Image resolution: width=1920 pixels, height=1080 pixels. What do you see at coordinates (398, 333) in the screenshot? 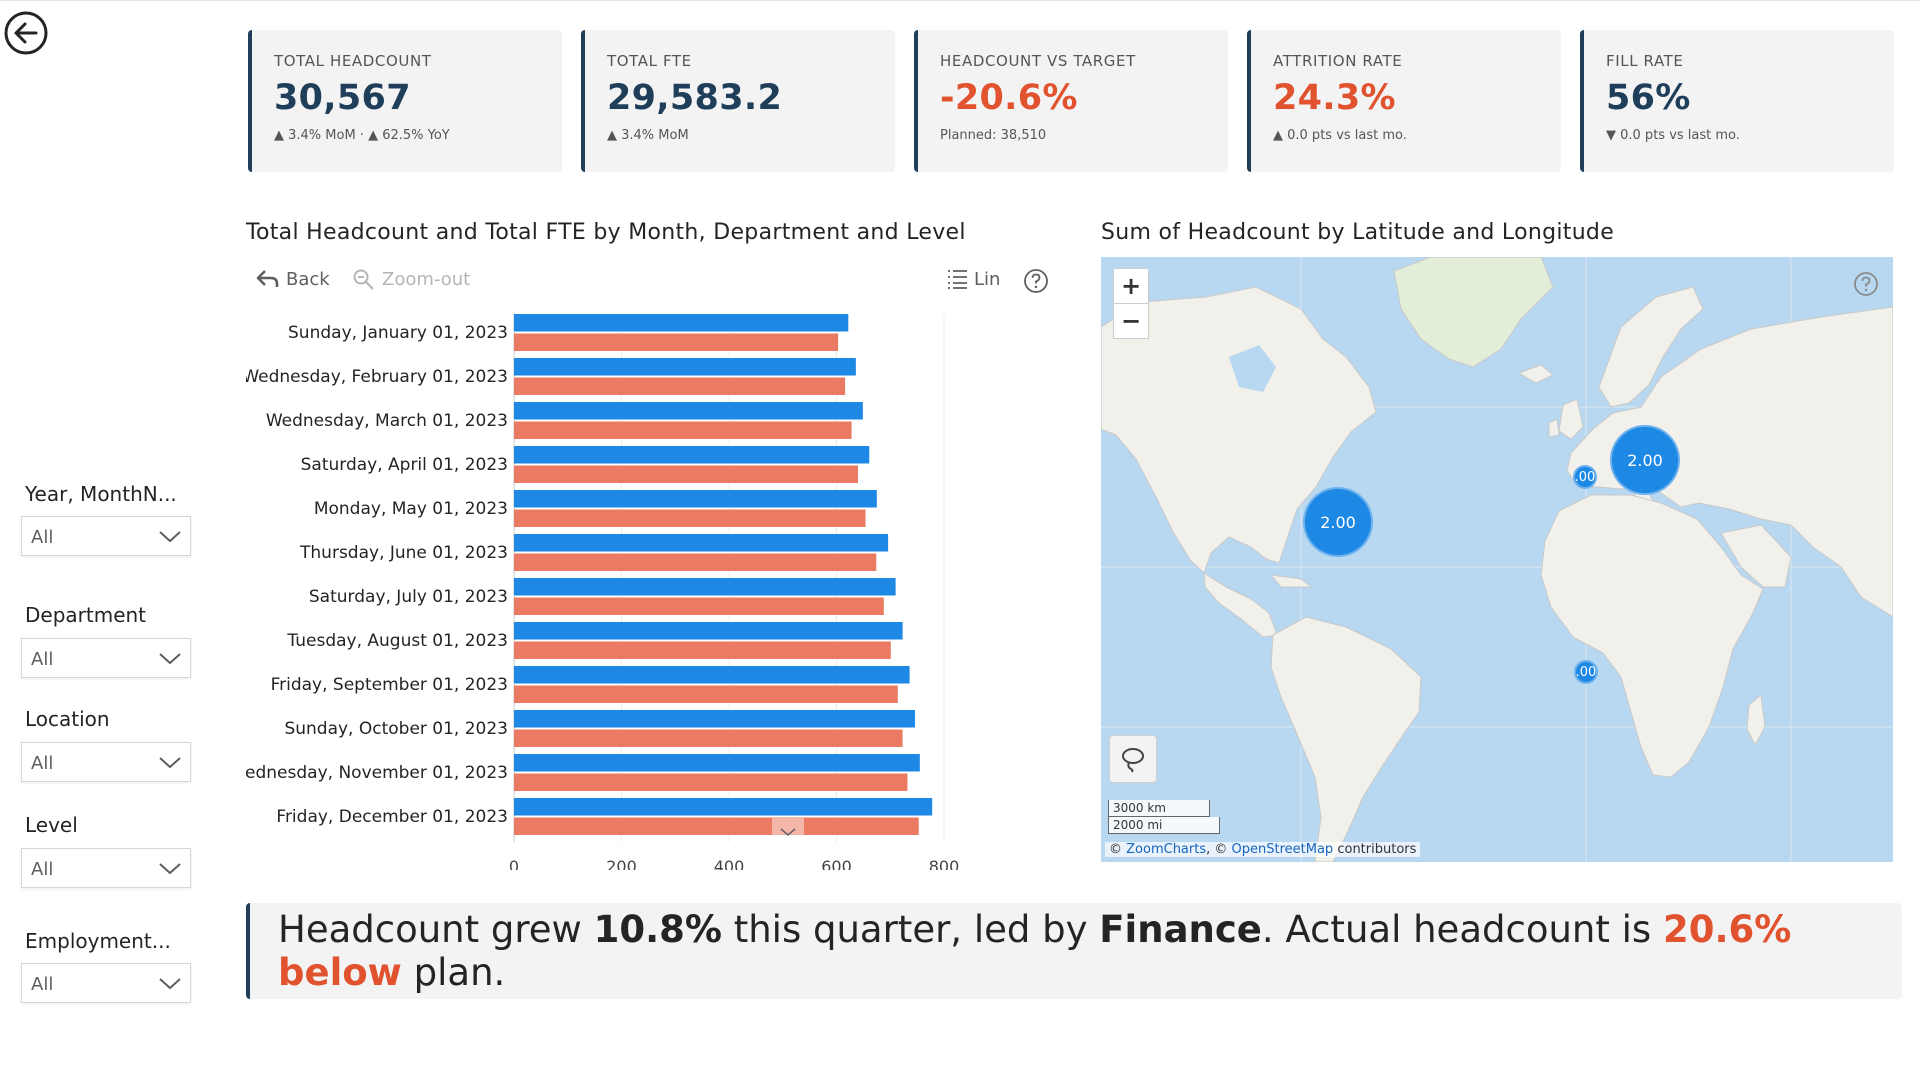
I see `category-label: Sunday, January 01, 2023` at bounding box center [398, 333].